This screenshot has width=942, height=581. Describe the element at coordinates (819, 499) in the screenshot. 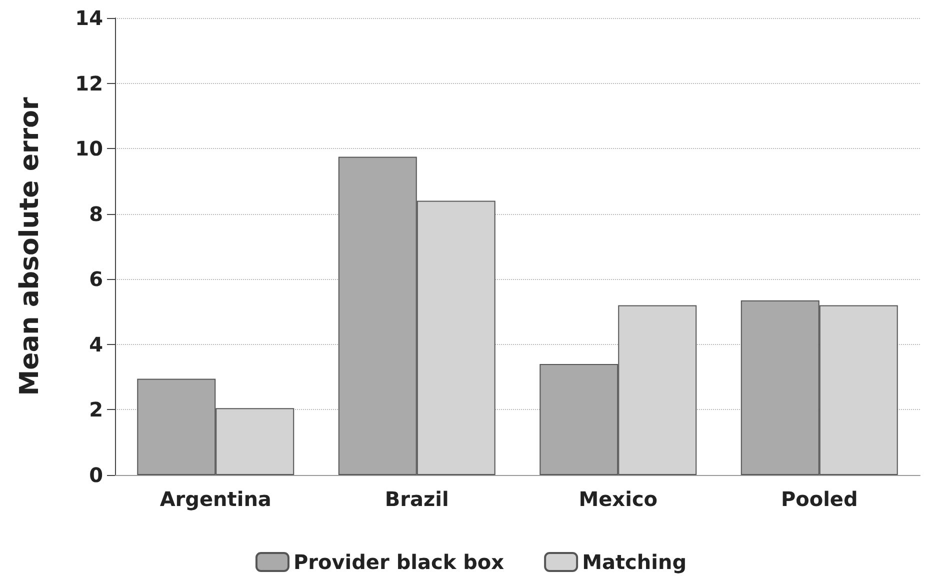

I see `x-tick-label: Pooled` at that location.